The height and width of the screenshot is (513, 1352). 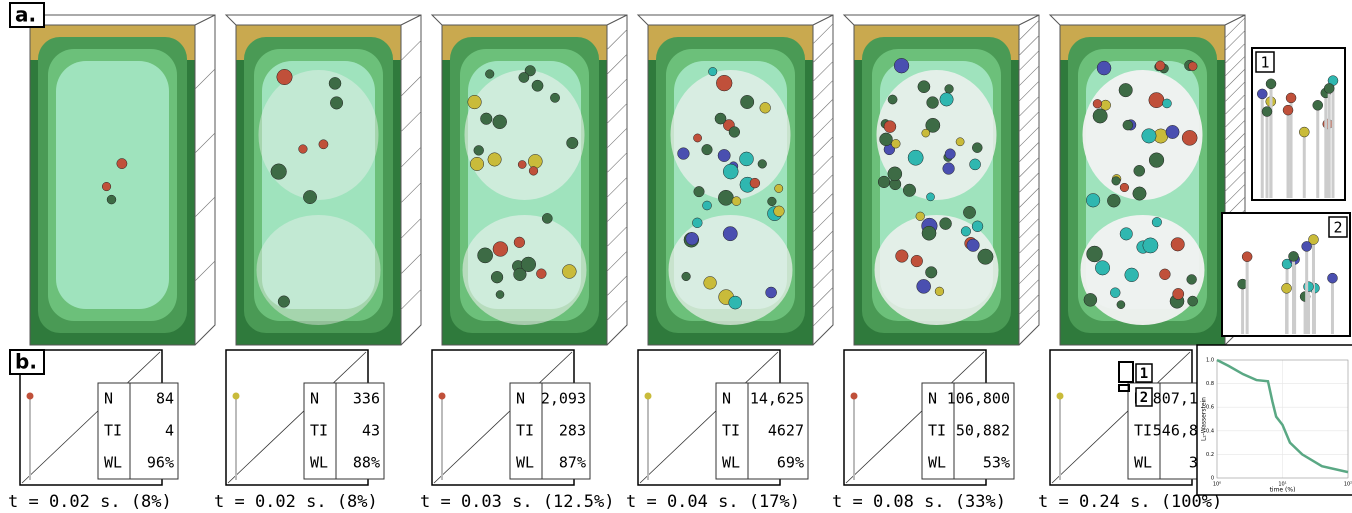 I want to click on row-value: 96%, so click(x=160, y=463).